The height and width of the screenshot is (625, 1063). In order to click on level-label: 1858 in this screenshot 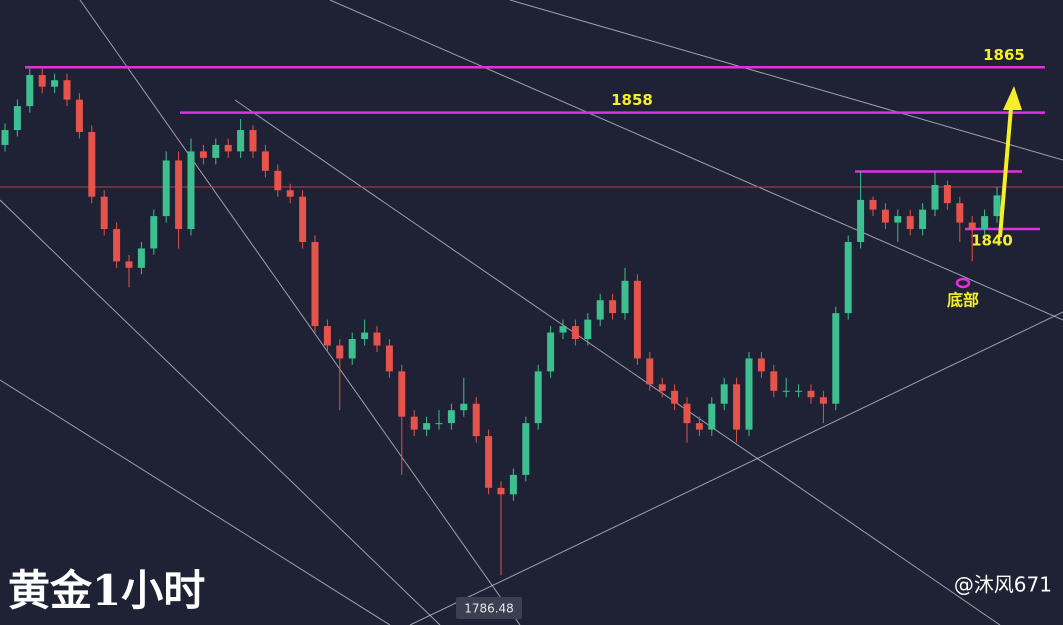, I will do `click(632, 100)`.